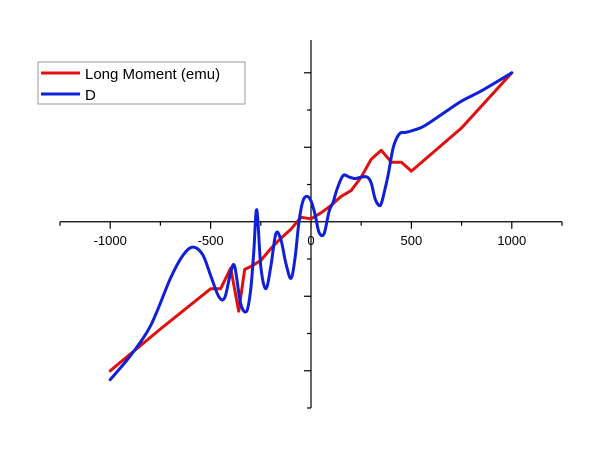 The height and width of the screenshot is (453, 600). I want to click on legend-label-d: D, so click(90, 95).